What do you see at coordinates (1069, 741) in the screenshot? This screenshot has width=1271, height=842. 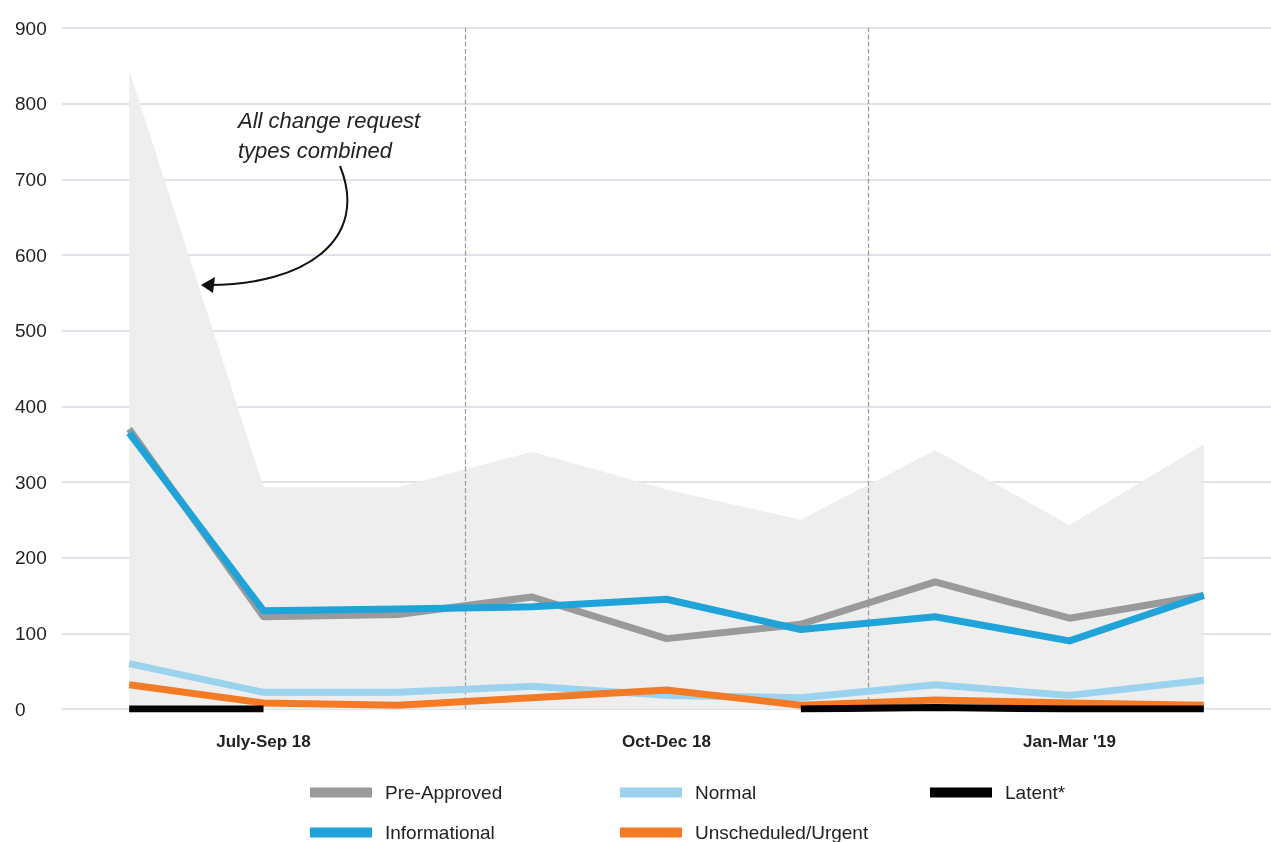 I see `x-tick-label: Jan-Mar '19` at bounding box center [1069, 741].